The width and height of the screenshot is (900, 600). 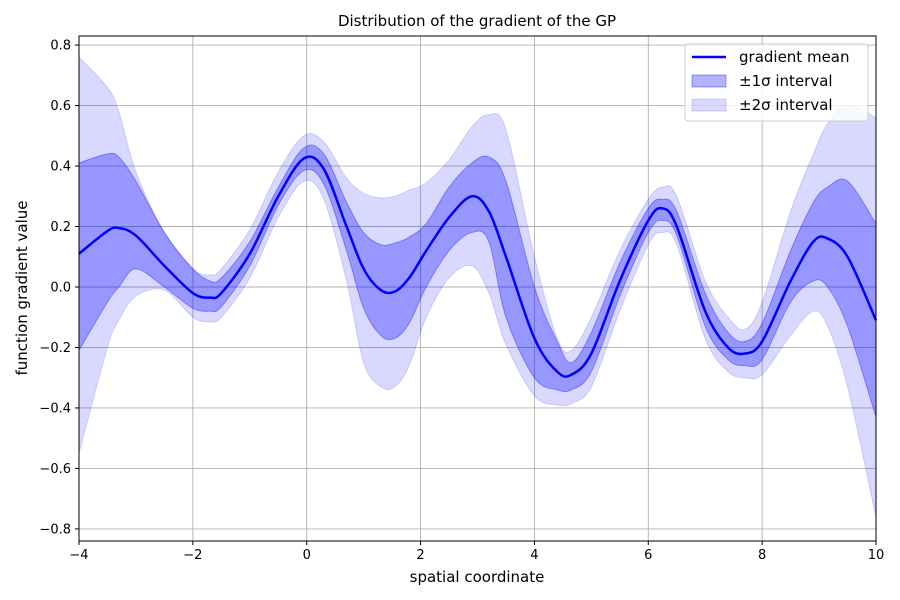 I want to click on y-axis-ticks: −0.8 −0.6 −0.4 −0.2 0.0 0.2 0.4 0.6 0.8, so click(x=59, y=288).